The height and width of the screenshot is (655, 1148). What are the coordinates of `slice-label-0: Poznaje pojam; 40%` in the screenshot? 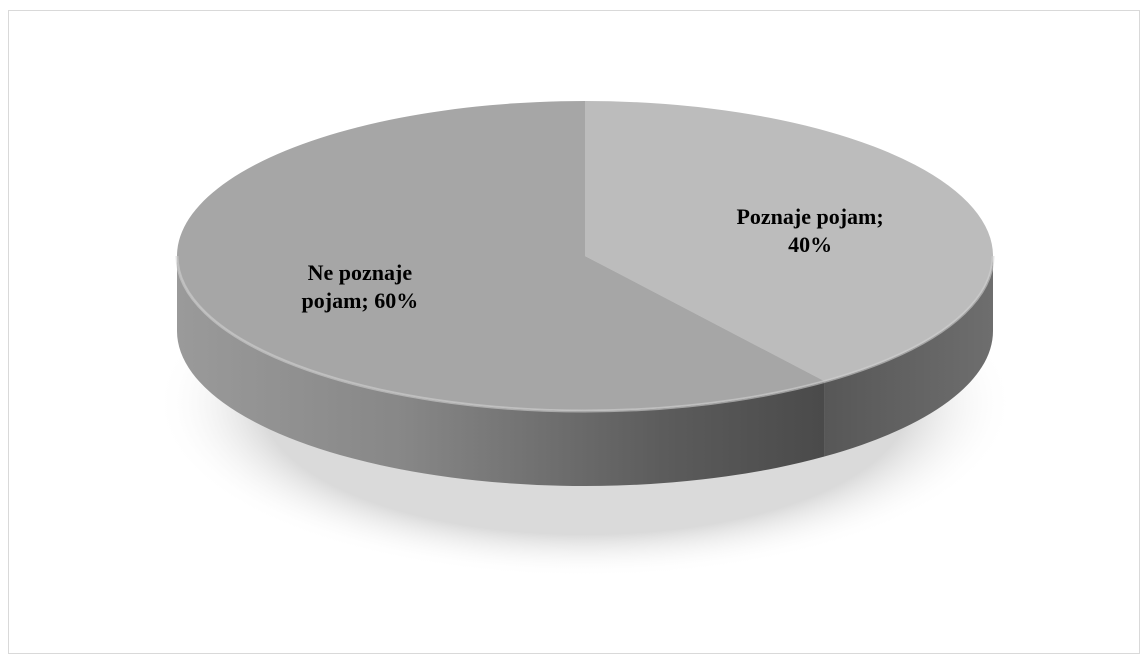 It's located at (809, 230).